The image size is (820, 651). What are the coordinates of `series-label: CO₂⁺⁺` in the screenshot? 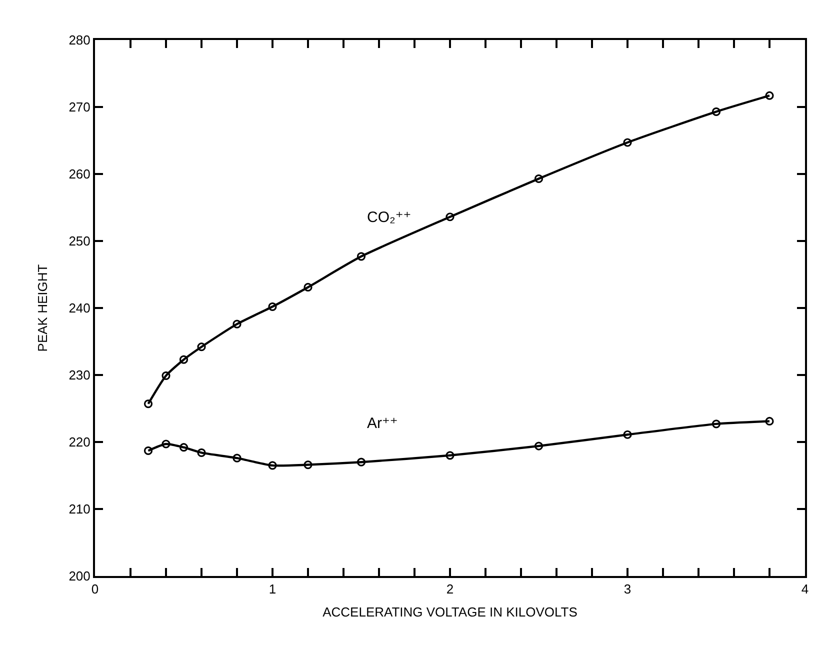 It's located at (389, 217).